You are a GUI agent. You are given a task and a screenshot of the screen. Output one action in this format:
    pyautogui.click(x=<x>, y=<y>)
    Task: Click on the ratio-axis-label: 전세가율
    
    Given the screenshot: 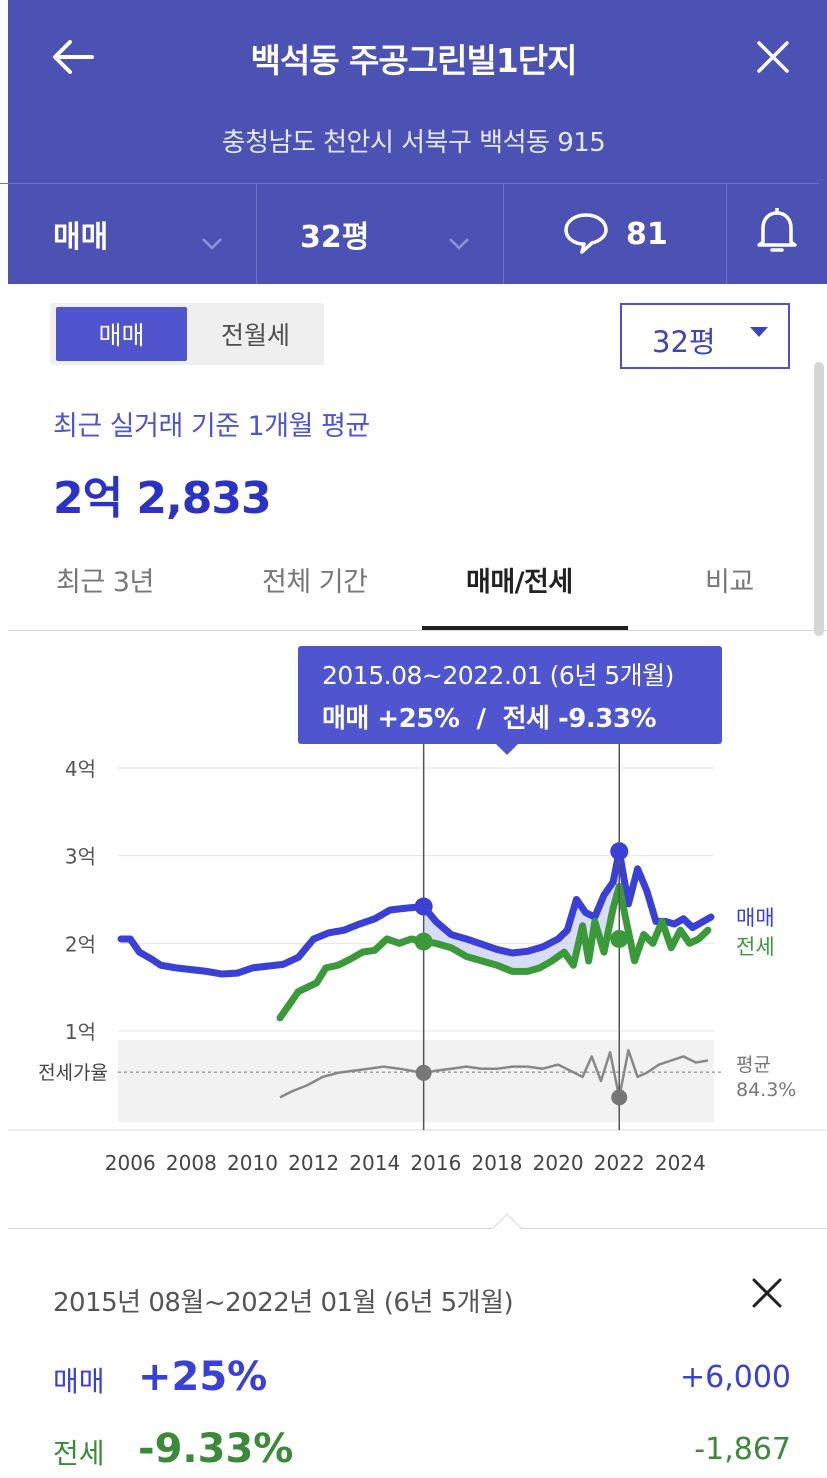 What is the action you would take?
    pyautogui.click(x=73, y=1073)
    